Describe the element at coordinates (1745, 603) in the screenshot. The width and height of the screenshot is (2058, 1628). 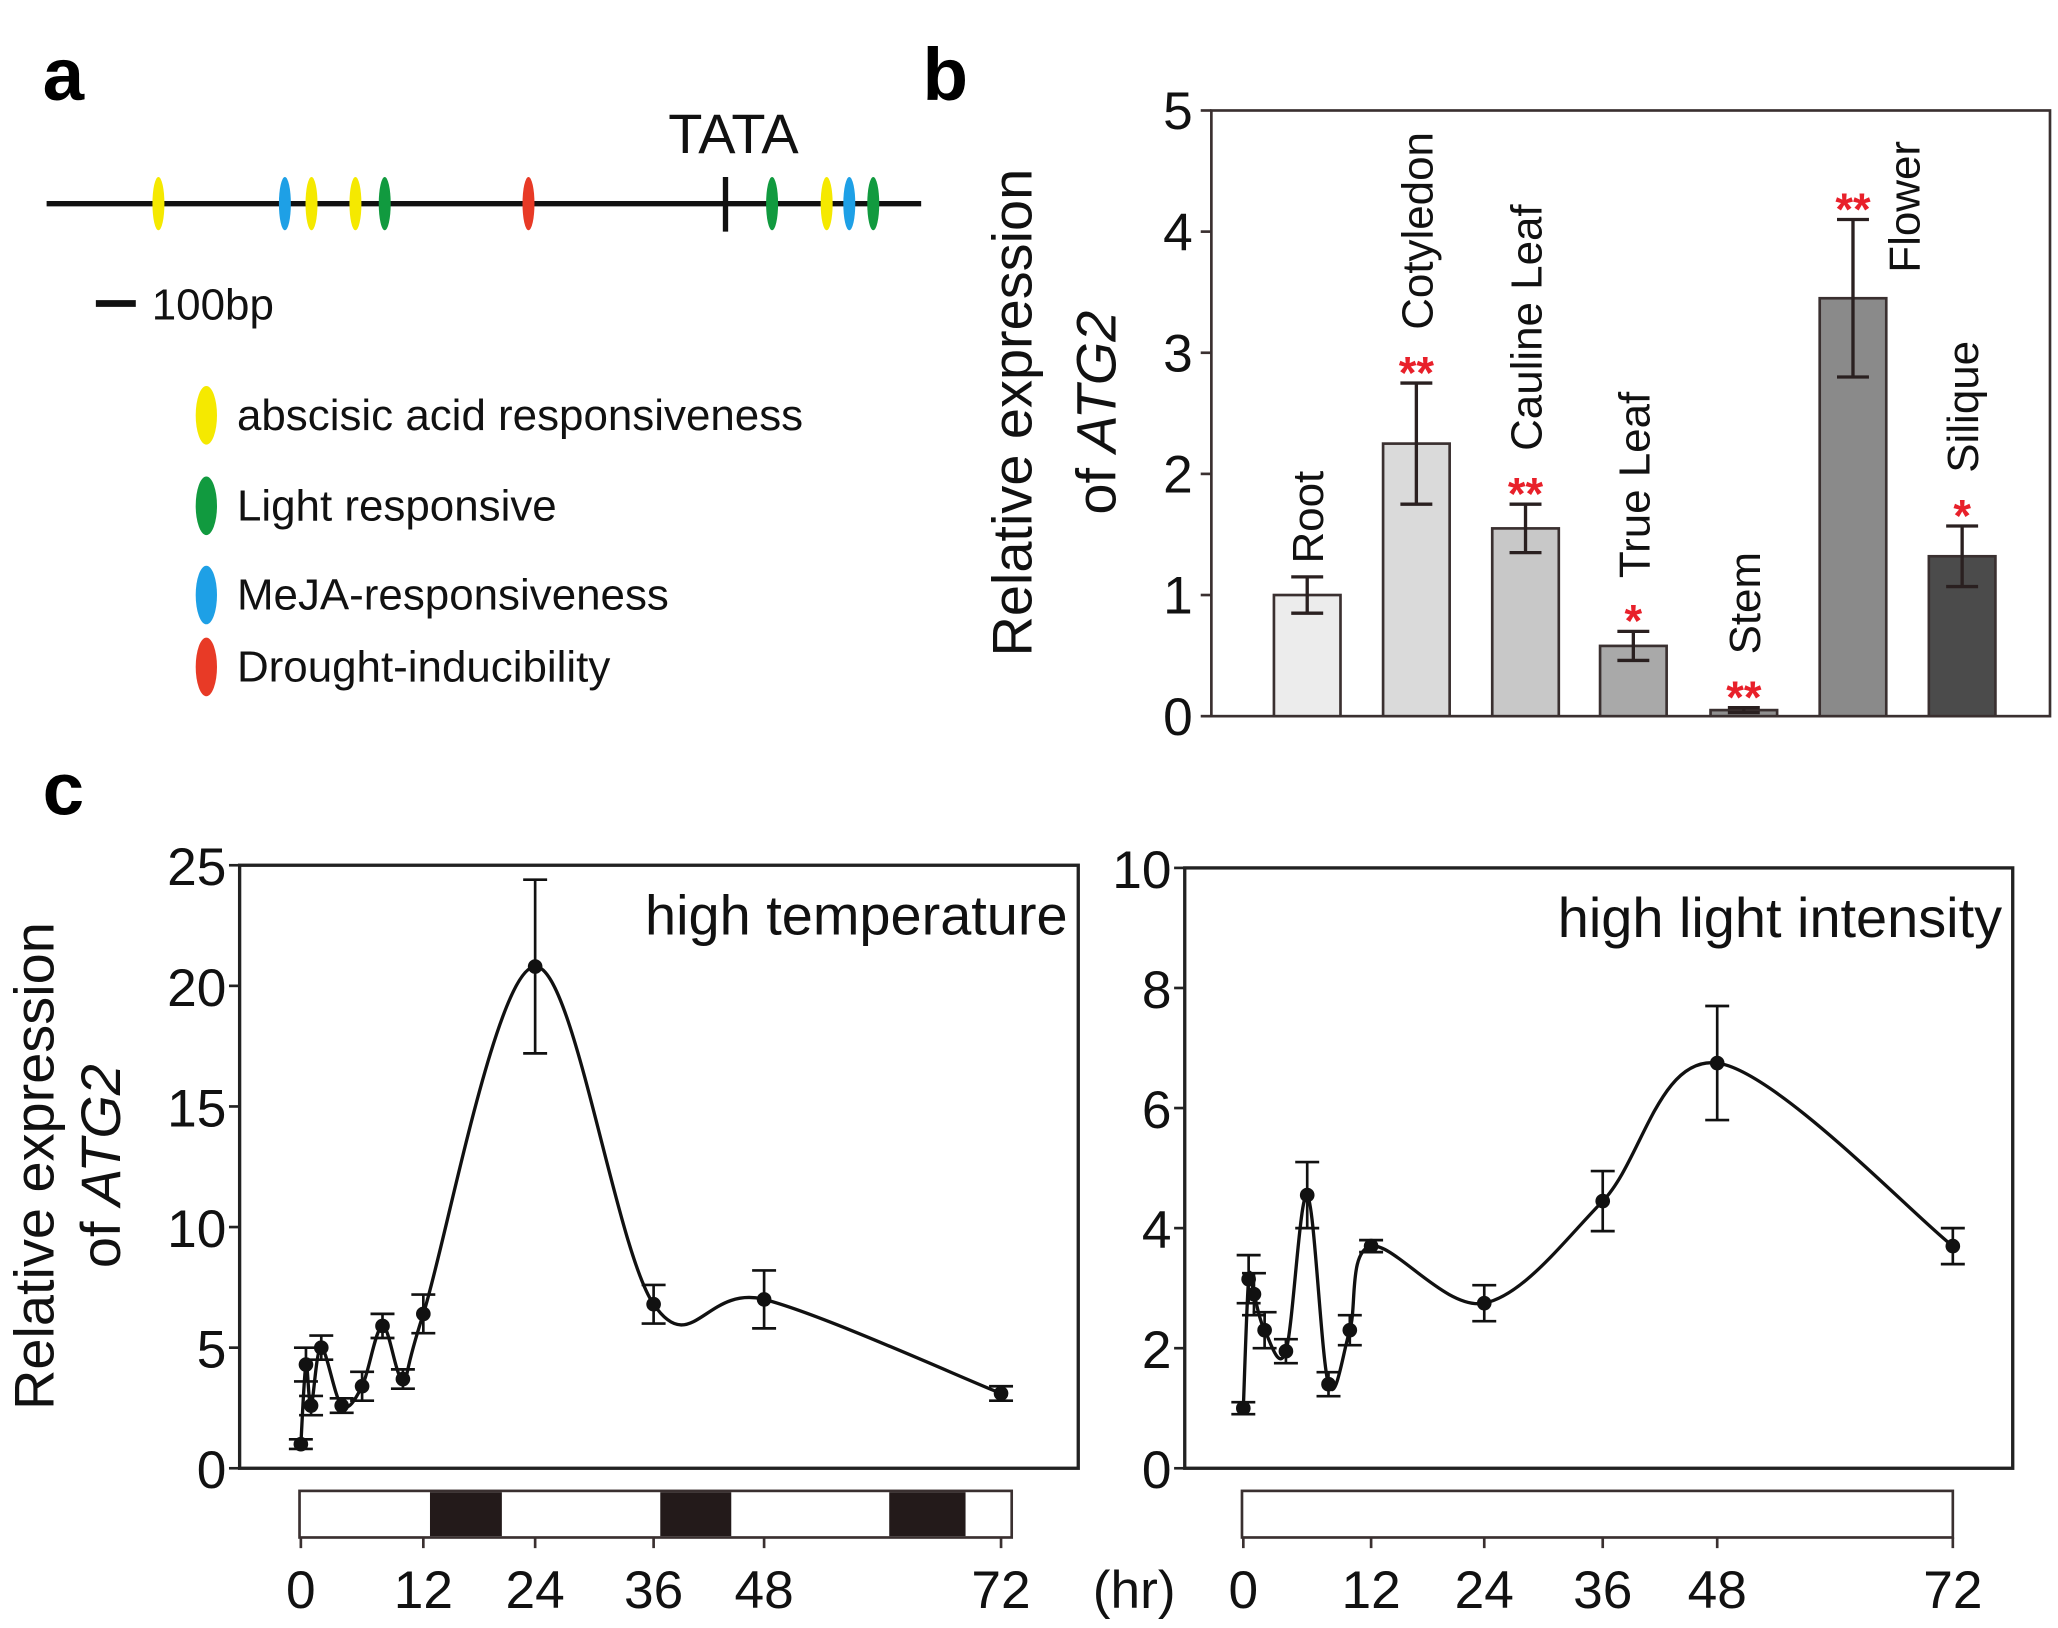
I see `bar-label: Stem` at that location.